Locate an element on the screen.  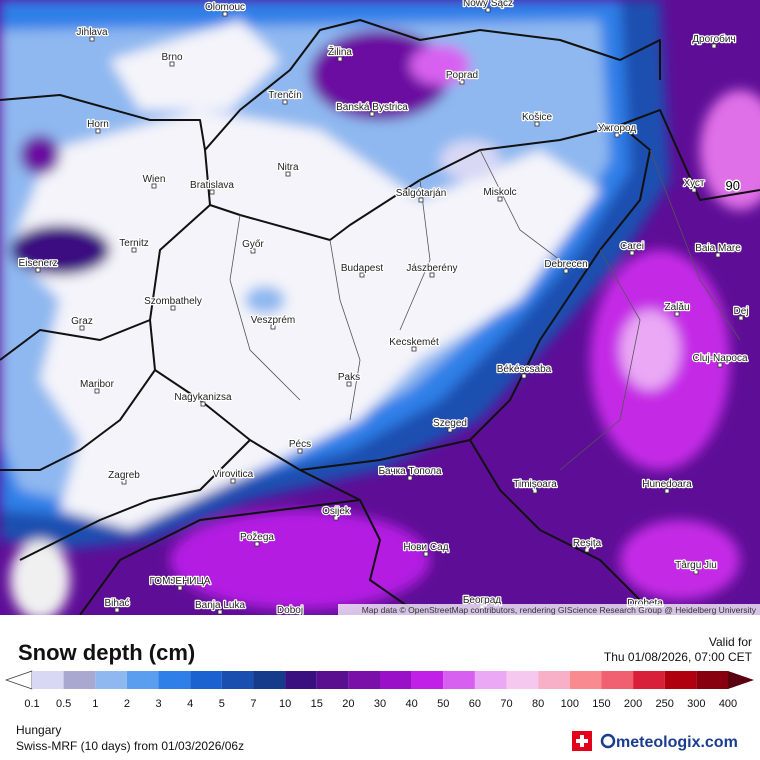
city-label: Дрогобич is located at coordinates (713, 39).